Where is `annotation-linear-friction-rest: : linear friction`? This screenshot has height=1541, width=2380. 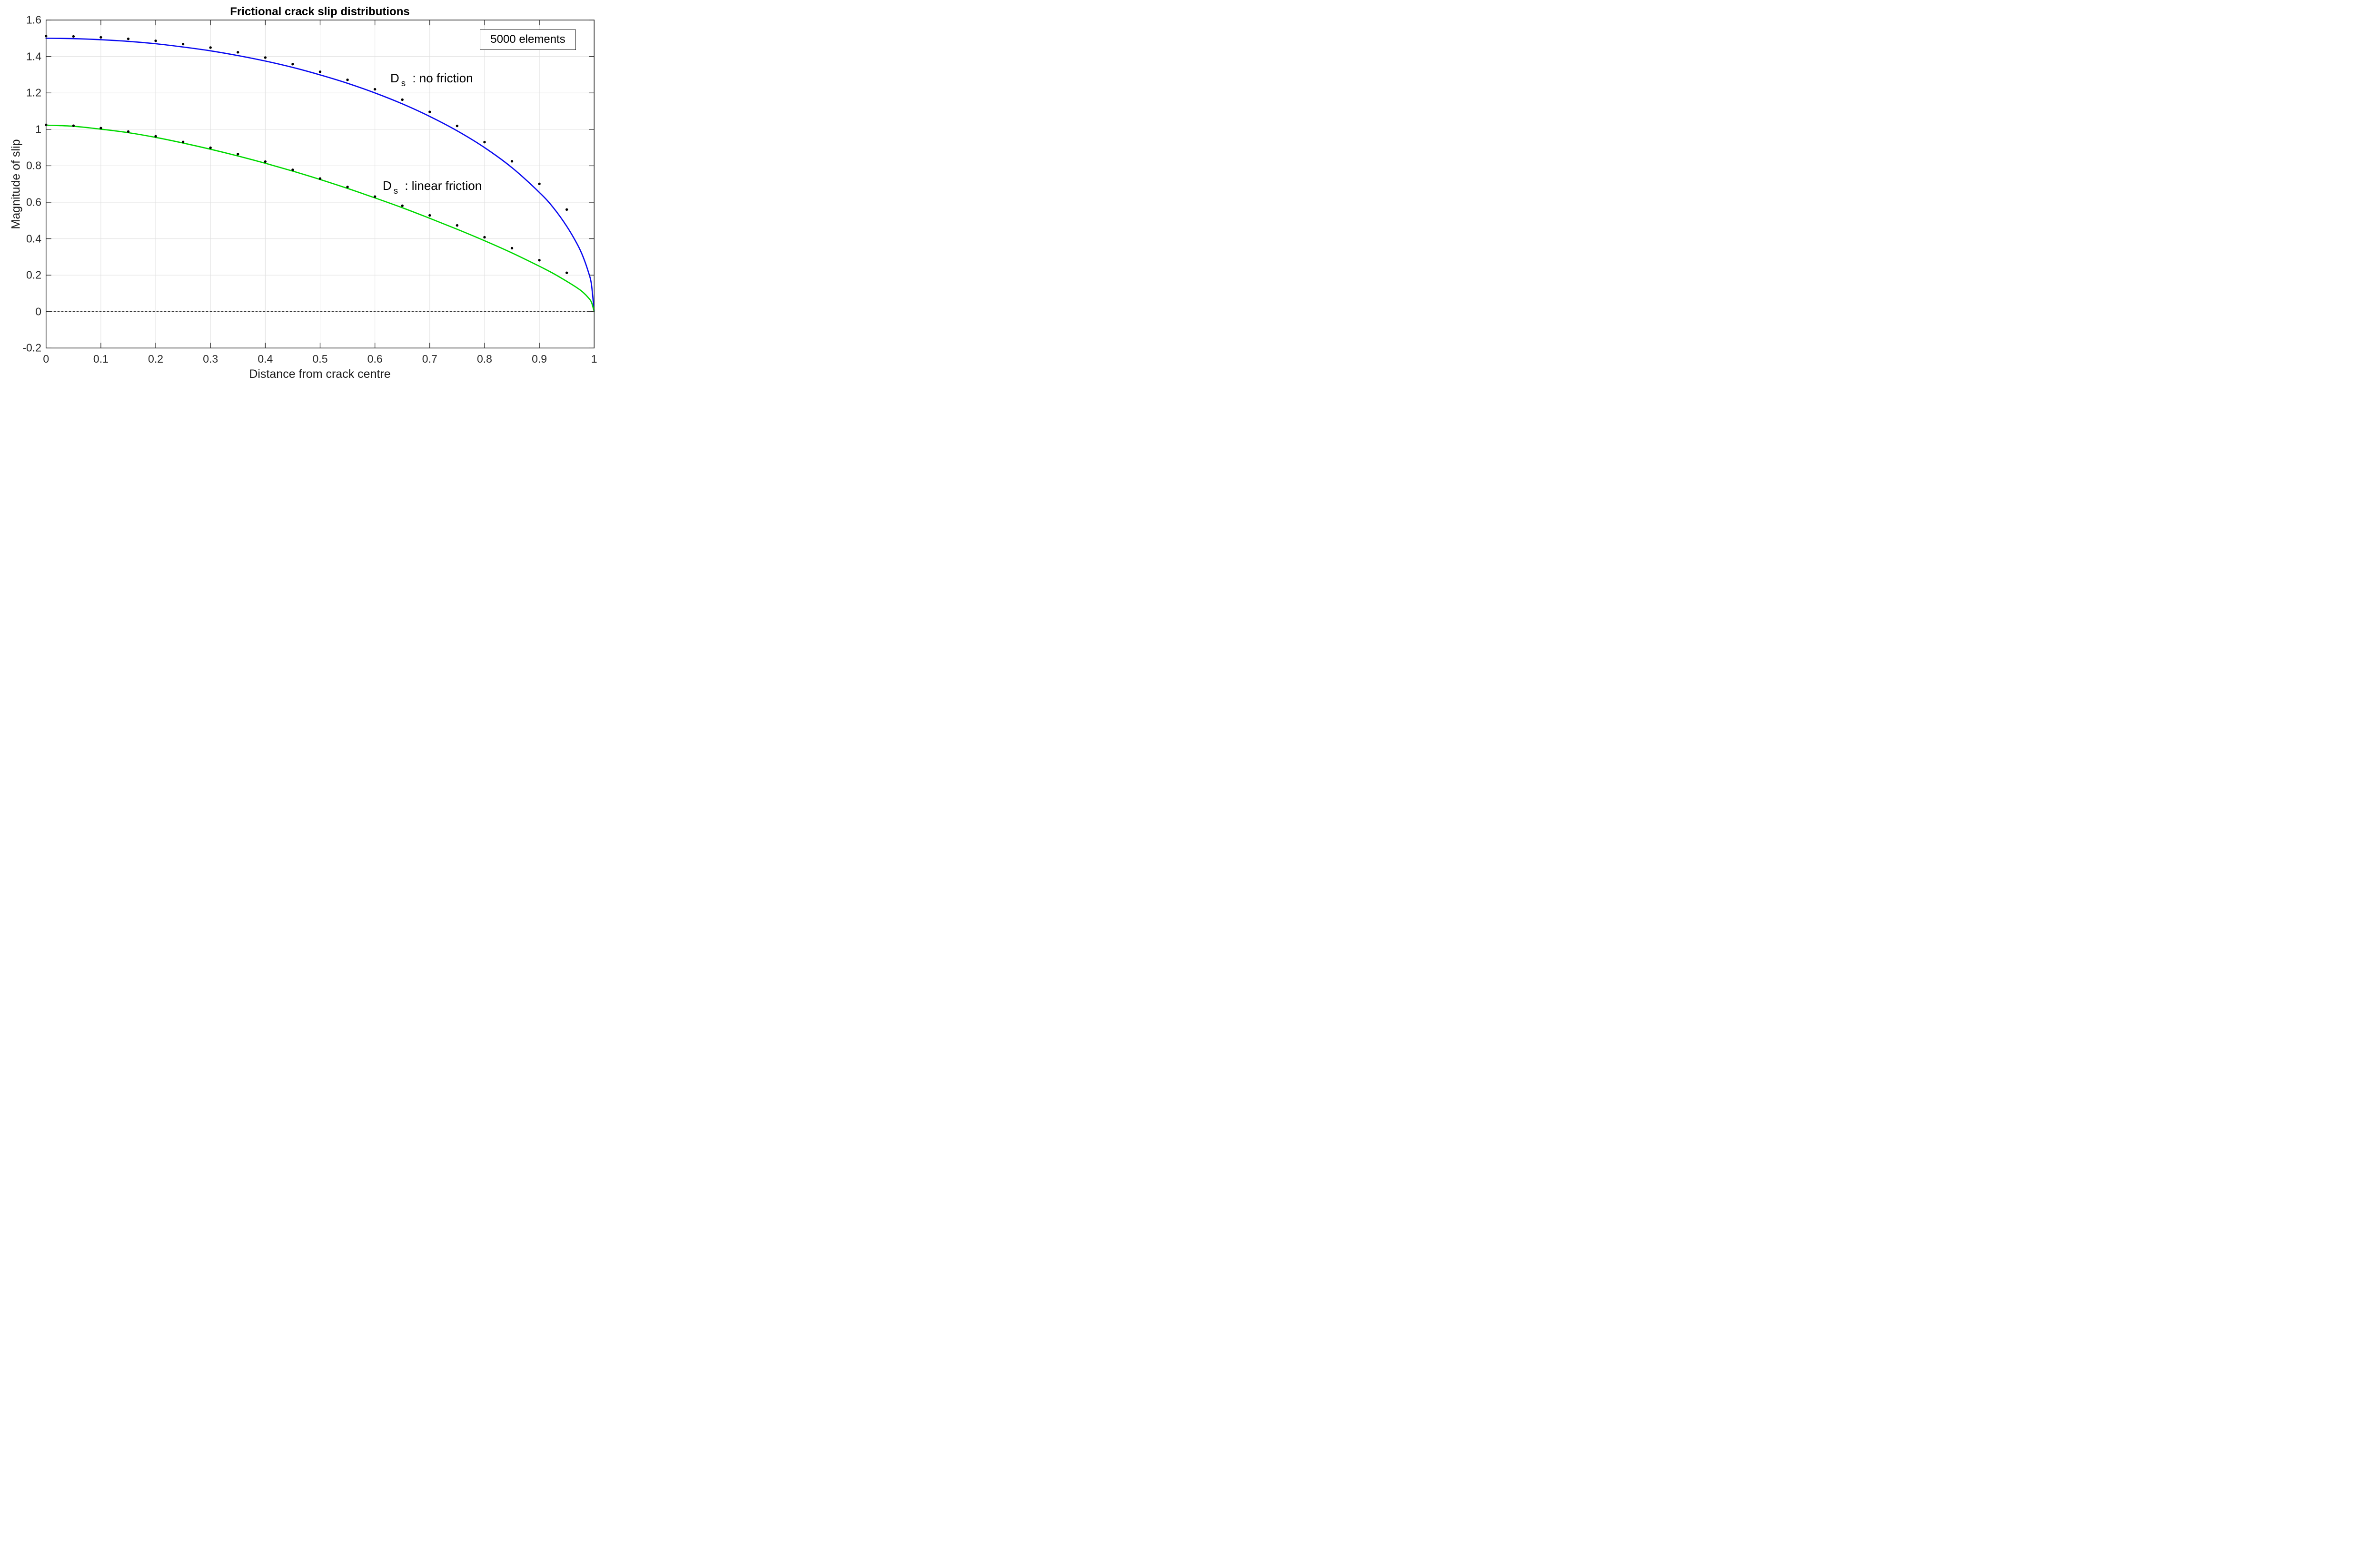
annotation-linear-friction-rest: : linear friction is located at coordinates (441, 185).